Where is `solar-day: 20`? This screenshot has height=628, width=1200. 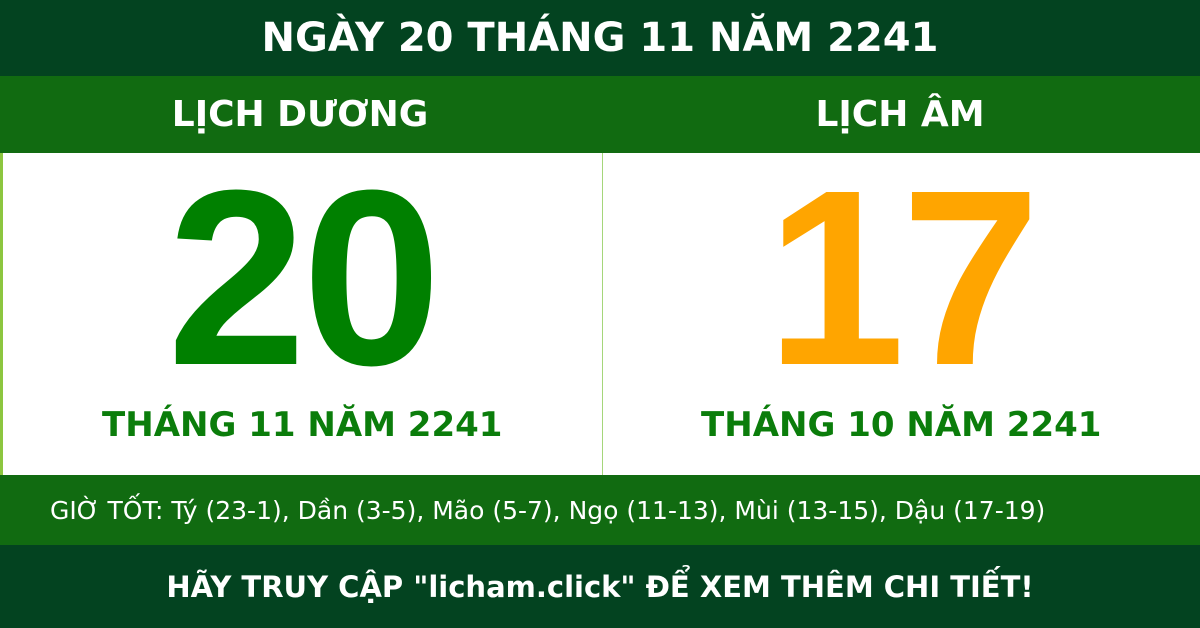 solar-day: 20 is located at coordinates (304, 277).